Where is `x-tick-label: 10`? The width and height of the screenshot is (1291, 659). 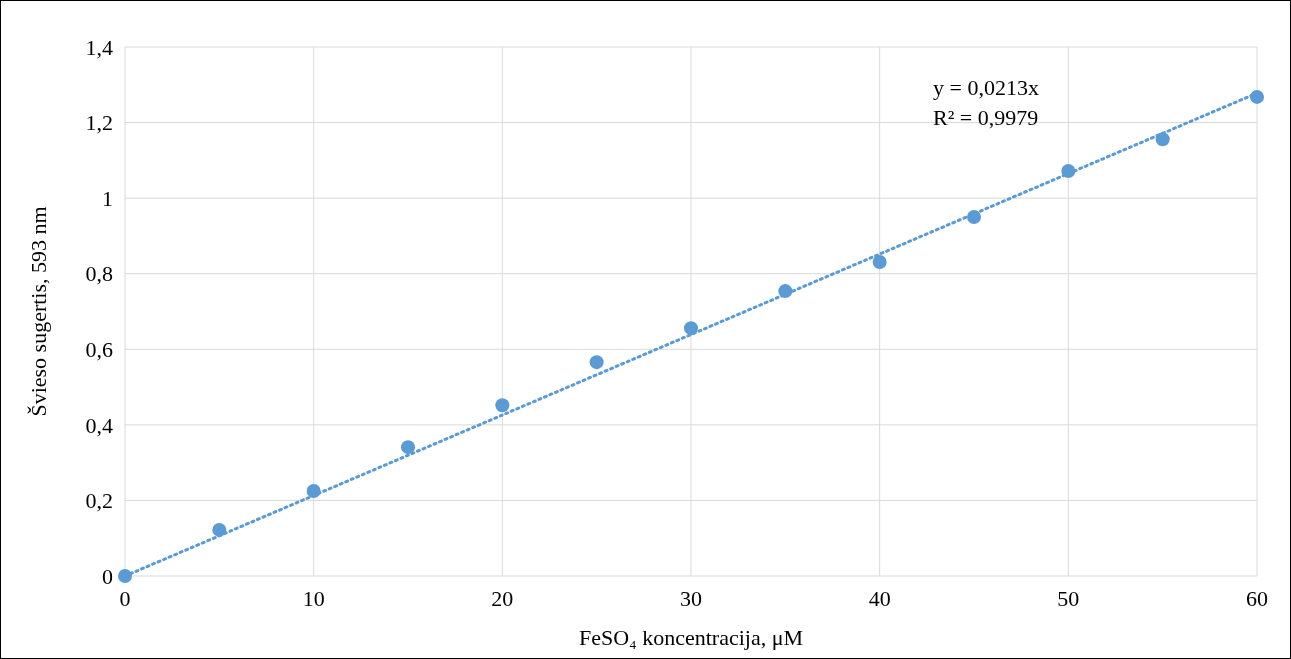
x-tick-label: 10 is located at coordinates (313, 598).